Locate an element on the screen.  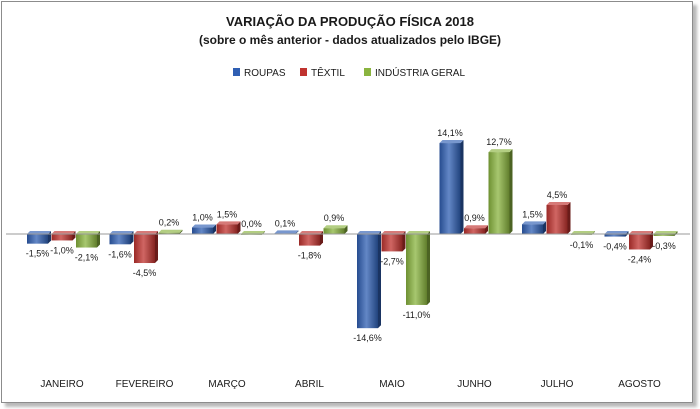
category-label: JANEIRO is located at coordinates (62, 384).